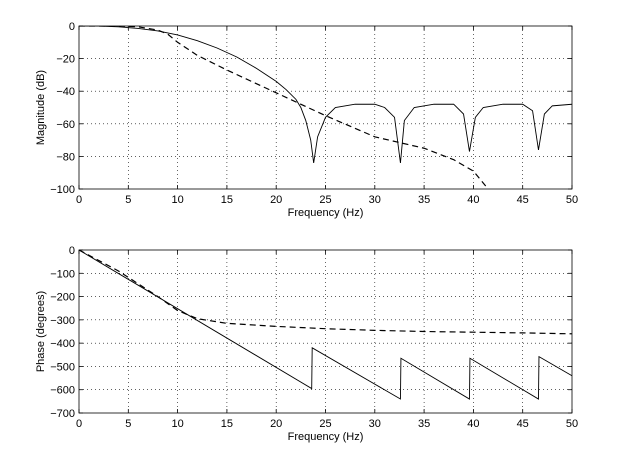 This screenshot has width=622, height=453. I want to click on y-tick-label: −60, so click(65, 125).